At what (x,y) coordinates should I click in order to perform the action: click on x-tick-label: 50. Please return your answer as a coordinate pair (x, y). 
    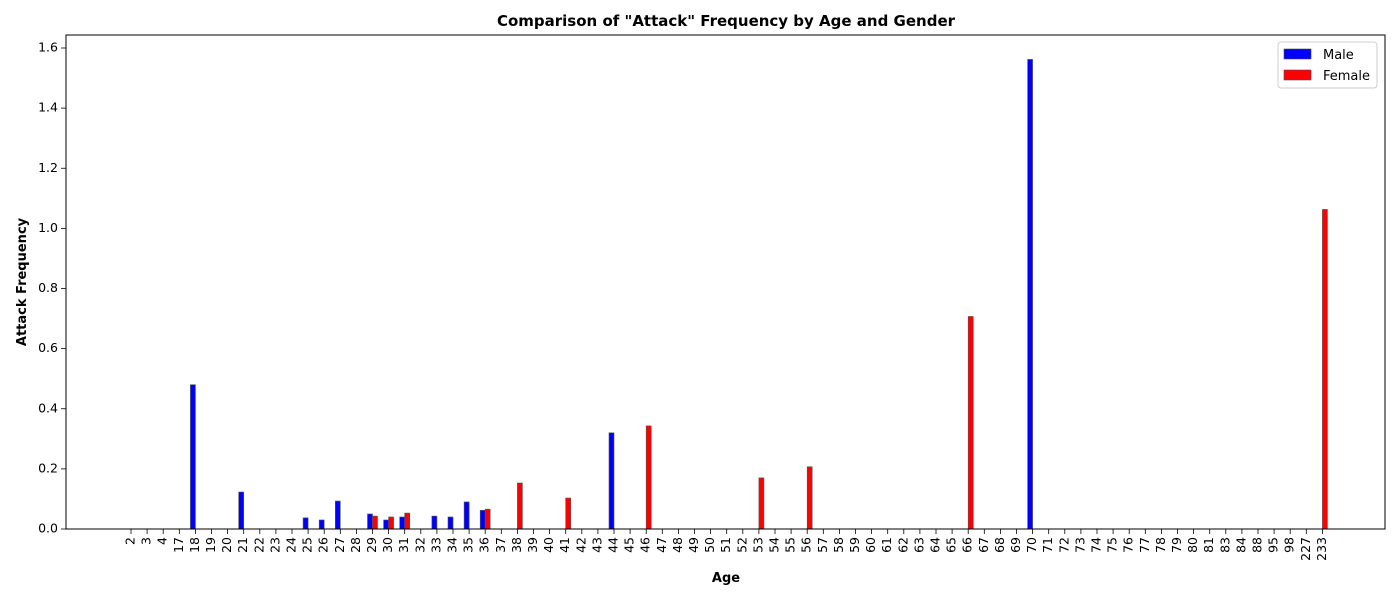
    Looking at the image, I should click on (709, 545).